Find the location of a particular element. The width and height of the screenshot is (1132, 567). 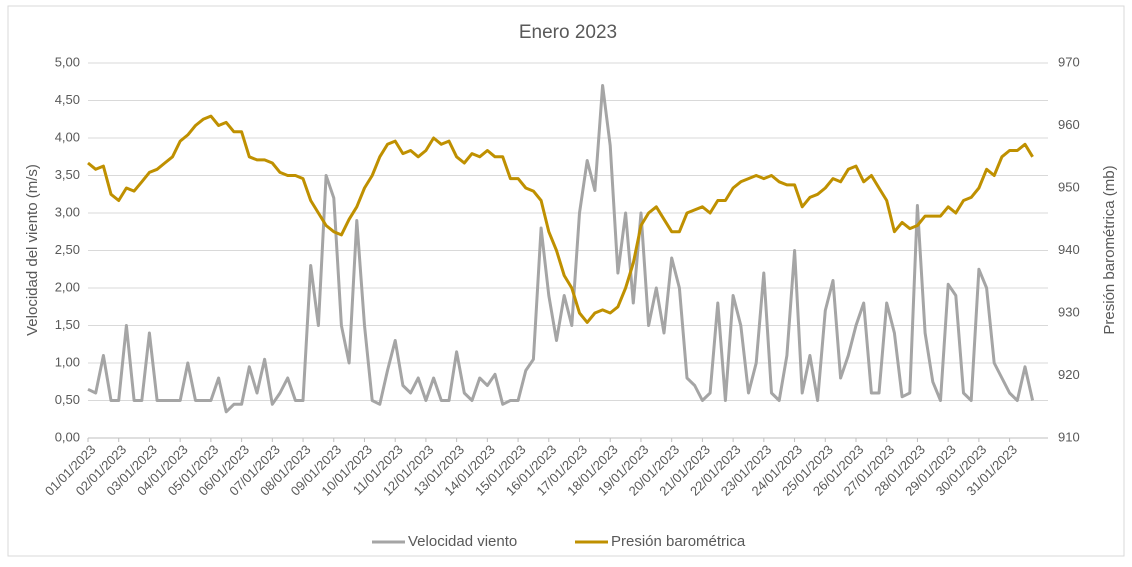

y-tick-label: 3,00 is located at coordinates (67, 211).